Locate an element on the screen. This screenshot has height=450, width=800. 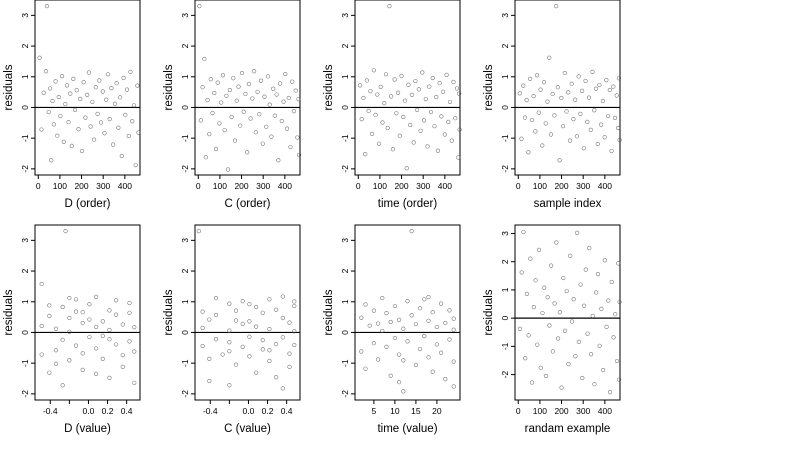
y-tick-label: -2 is located at coordinates (25, 169).